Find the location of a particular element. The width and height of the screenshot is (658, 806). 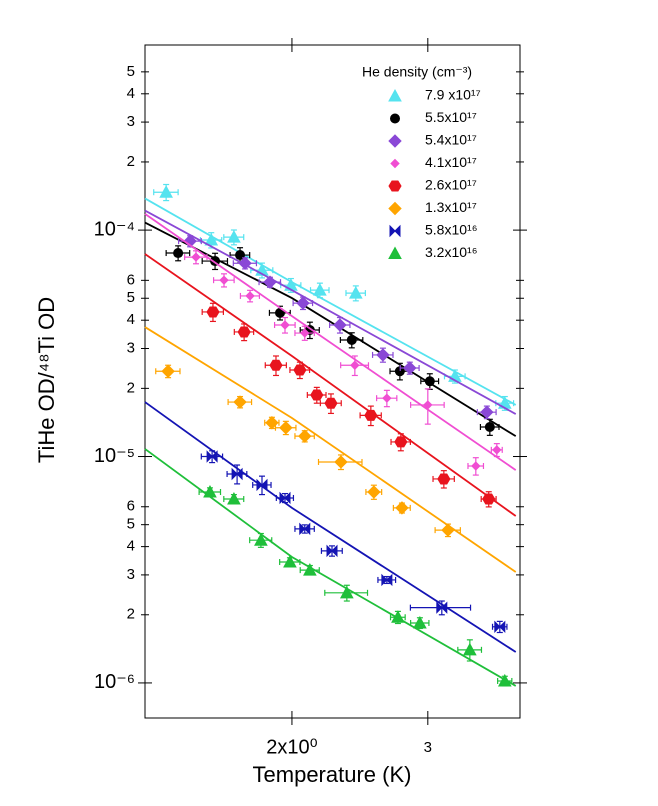

legend-title: He density (cm⁻³) is located at coordinates (417, 72).